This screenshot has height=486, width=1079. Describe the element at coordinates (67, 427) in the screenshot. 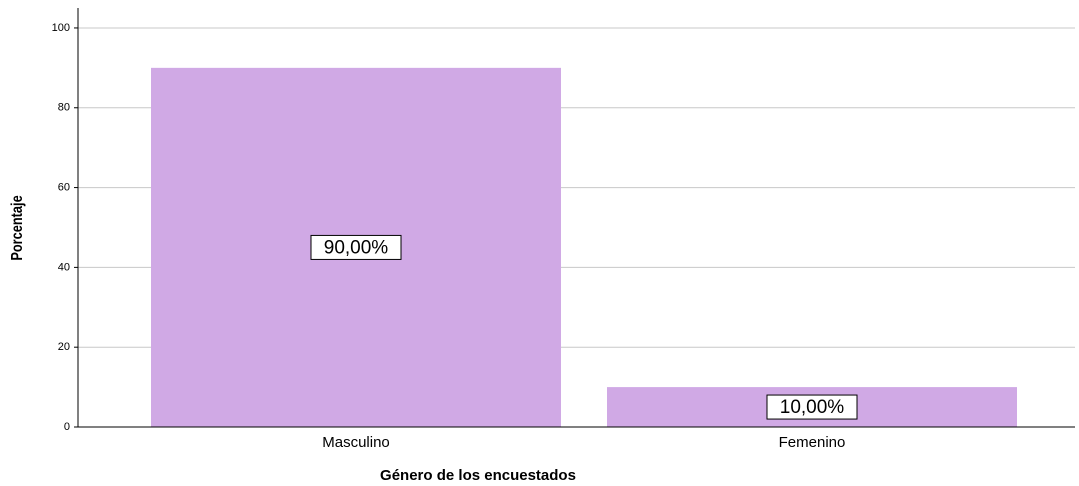

I see `y-tick-label: 0` at that location.